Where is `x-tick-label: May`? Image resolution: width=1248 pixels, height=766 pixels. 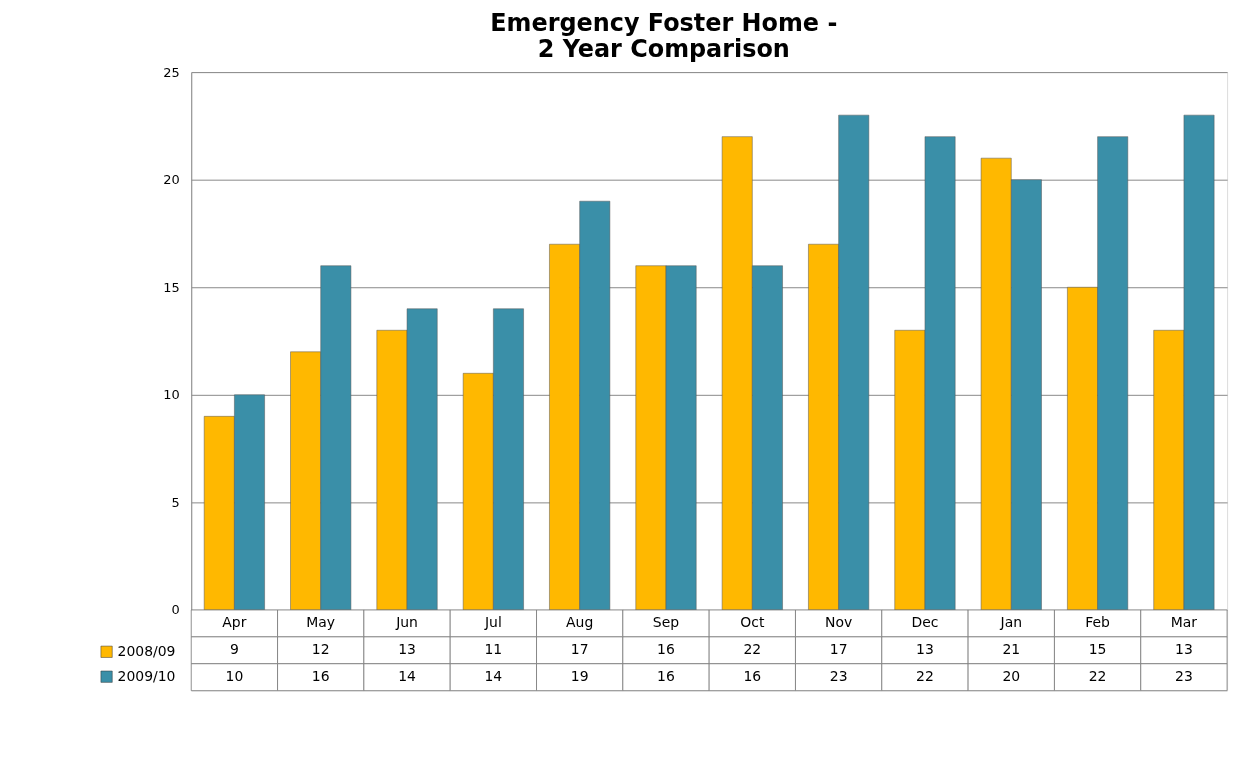 x-tick-label: May is located at coordinates (321, 622).